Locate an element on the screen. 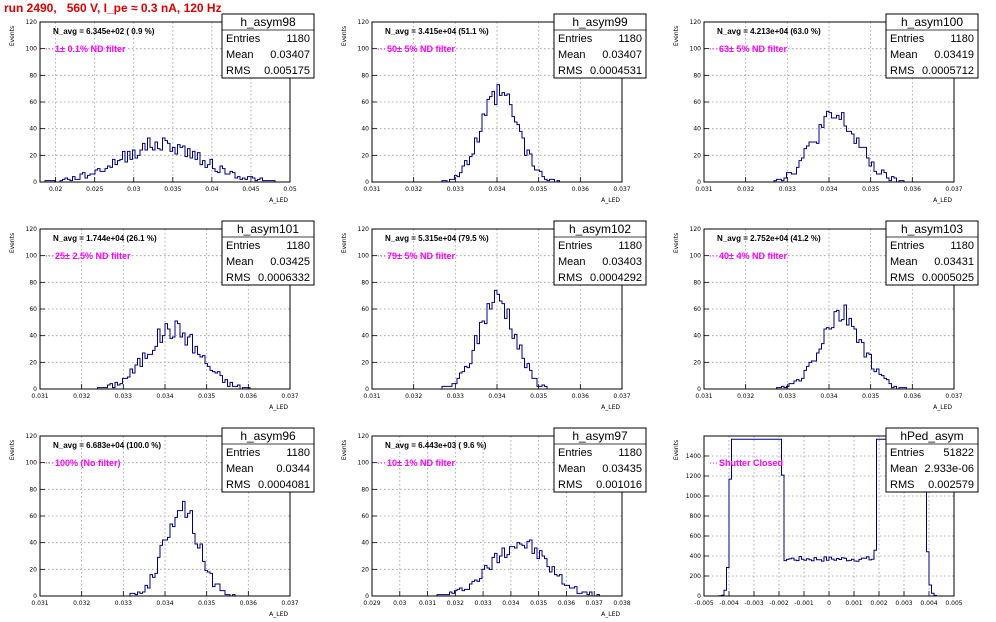  y-tick-label: 400 is located at coordinates (696, 556).